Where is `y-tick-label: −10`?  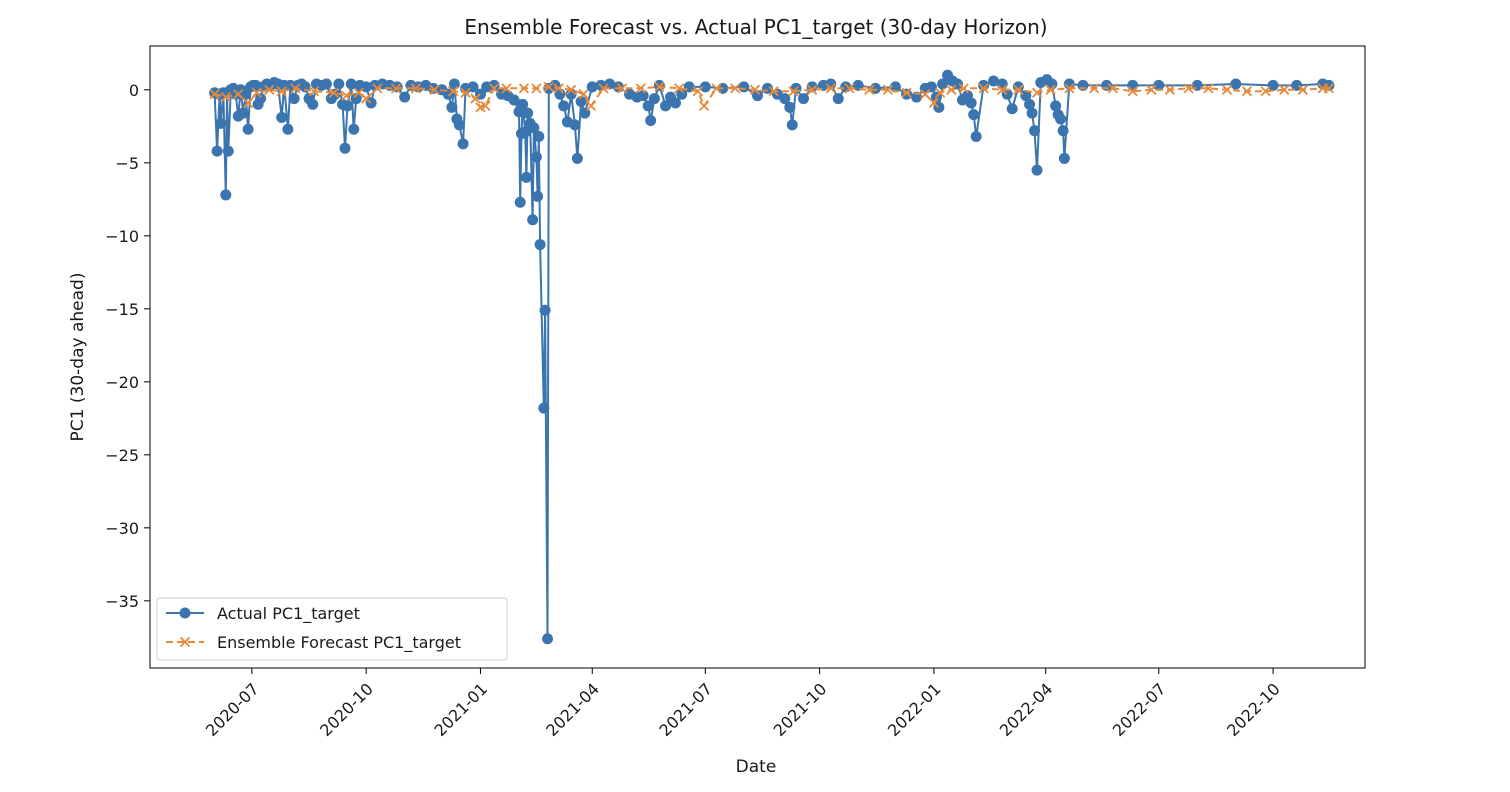
y-tick-label: −10 is located at coordinates (122, 236).